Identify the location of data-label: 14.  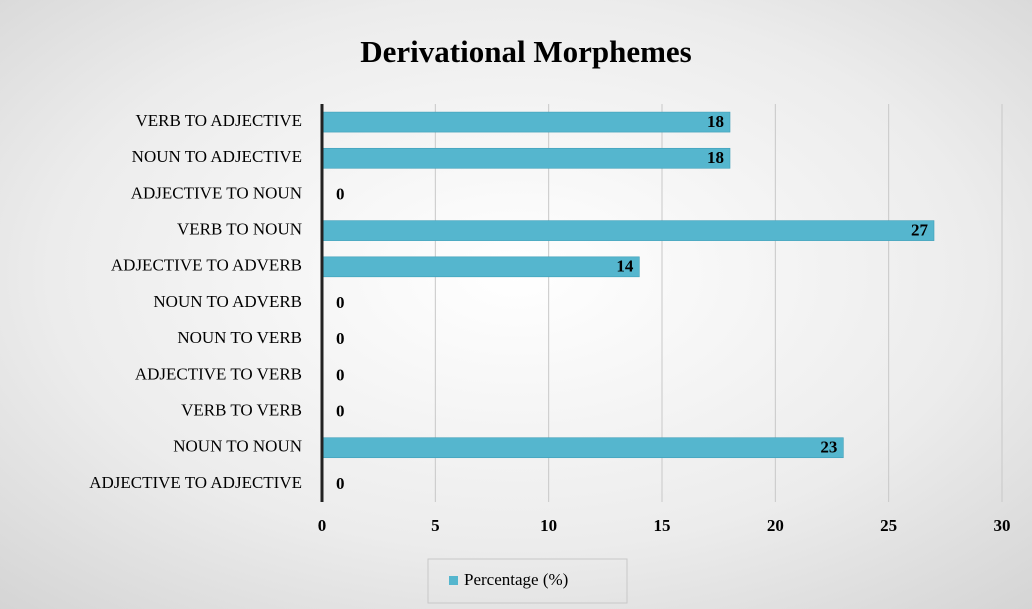
(625, 266).